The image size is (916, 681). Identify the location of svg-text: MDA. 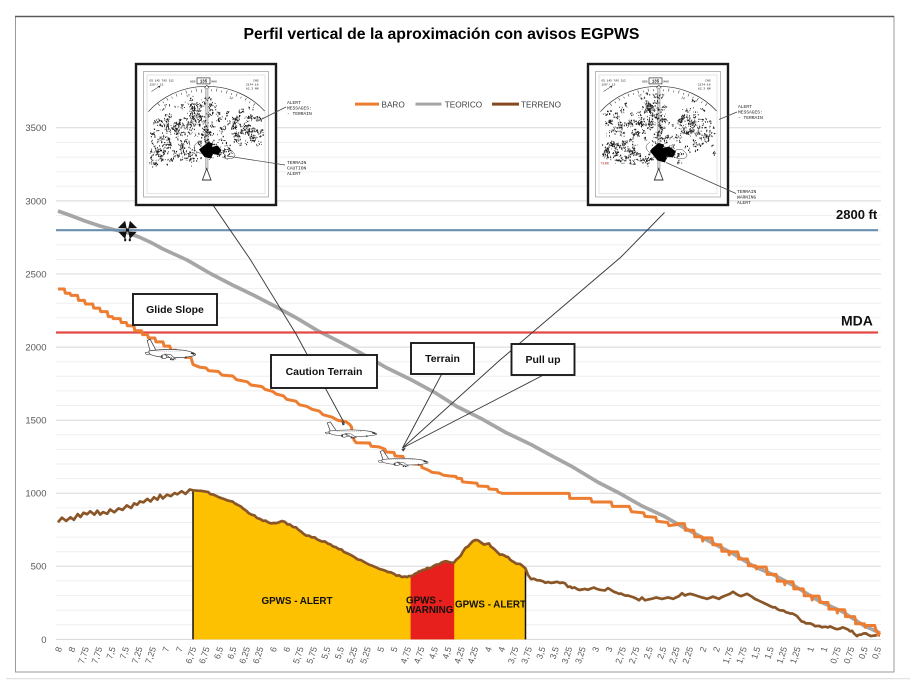
(857, 321).